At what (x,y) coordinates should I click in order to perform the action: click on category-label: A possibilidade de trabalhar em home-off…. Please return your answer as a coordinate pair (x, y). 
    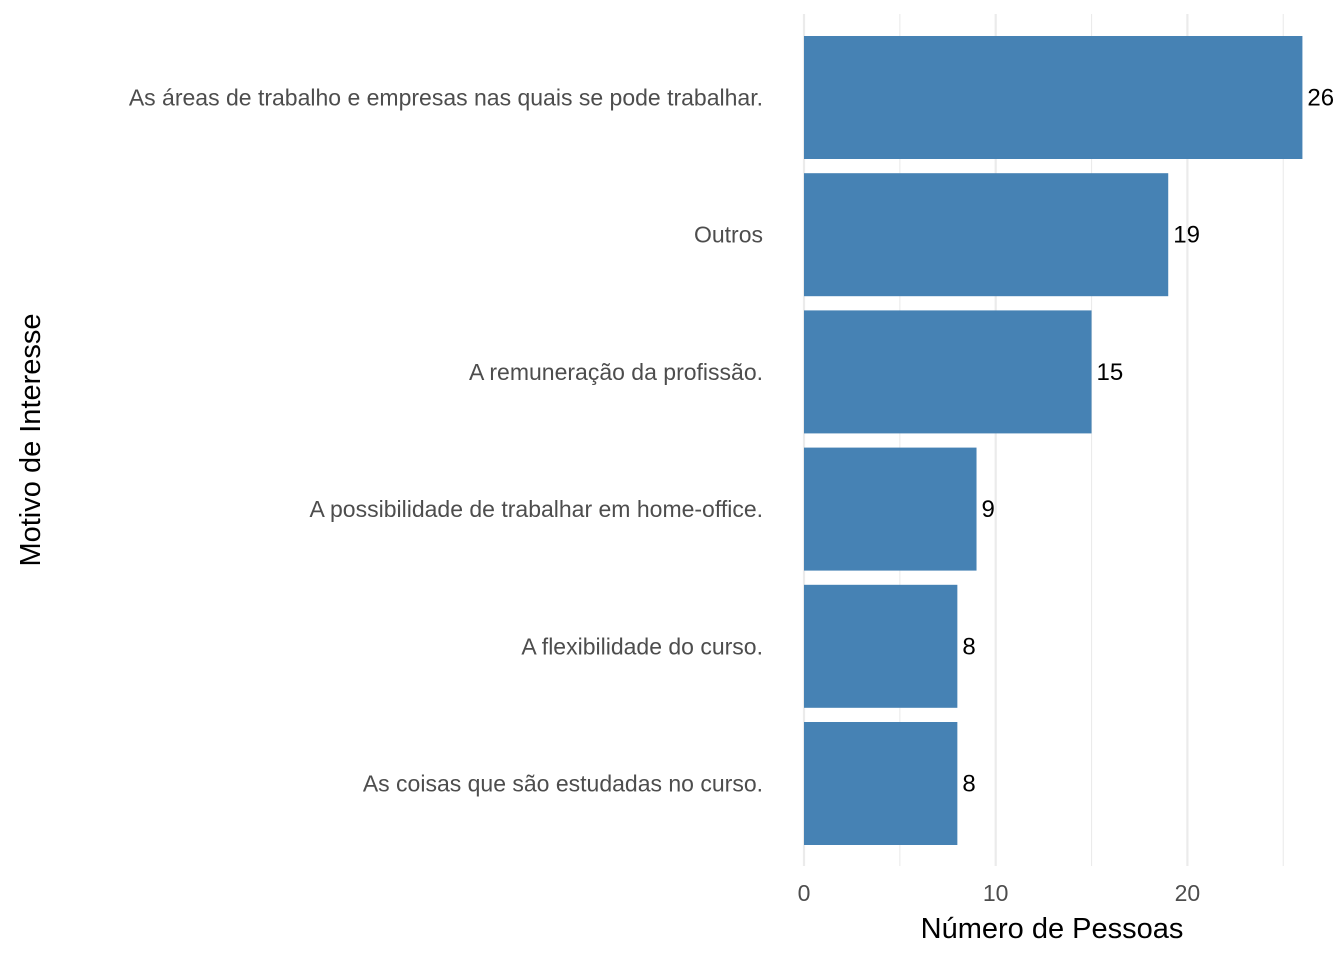
    Looking at the image, I should click on (536, 509).